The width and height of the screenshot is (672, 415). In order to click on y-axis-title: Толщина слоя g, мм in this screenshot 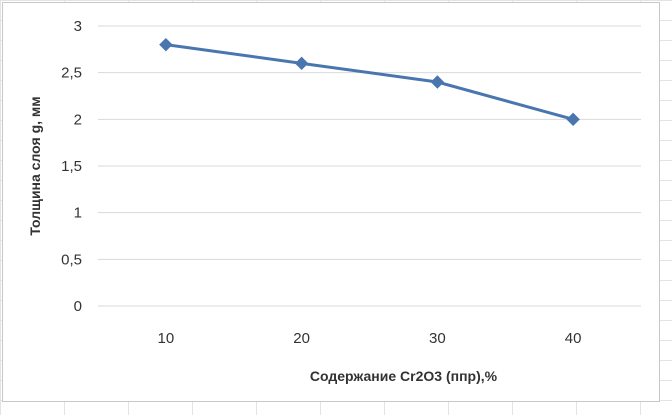, I will do `click(35, 165)`.